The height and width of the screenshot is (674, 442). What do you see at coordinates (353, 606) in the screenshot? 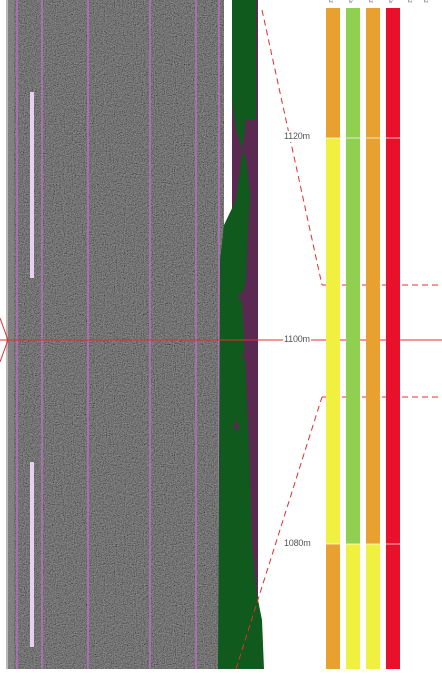
I see `bar-2-bottom` at bounding box center [353, 606].